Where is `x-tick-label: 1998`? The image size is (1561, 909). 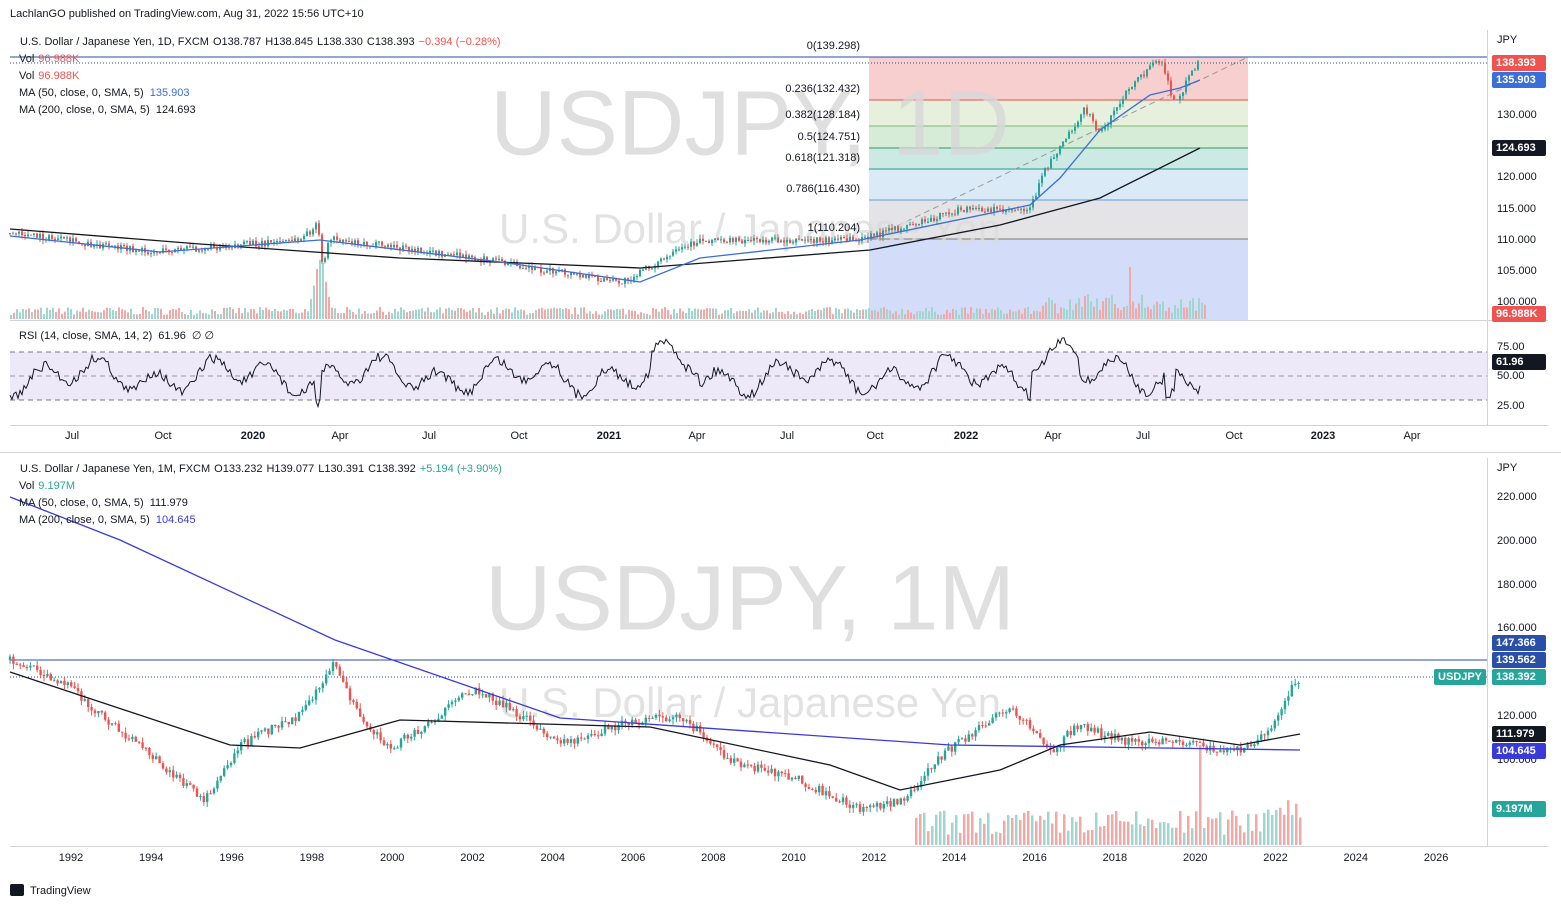 x-tick-label: 1998 is located at coordinates (312, 858).